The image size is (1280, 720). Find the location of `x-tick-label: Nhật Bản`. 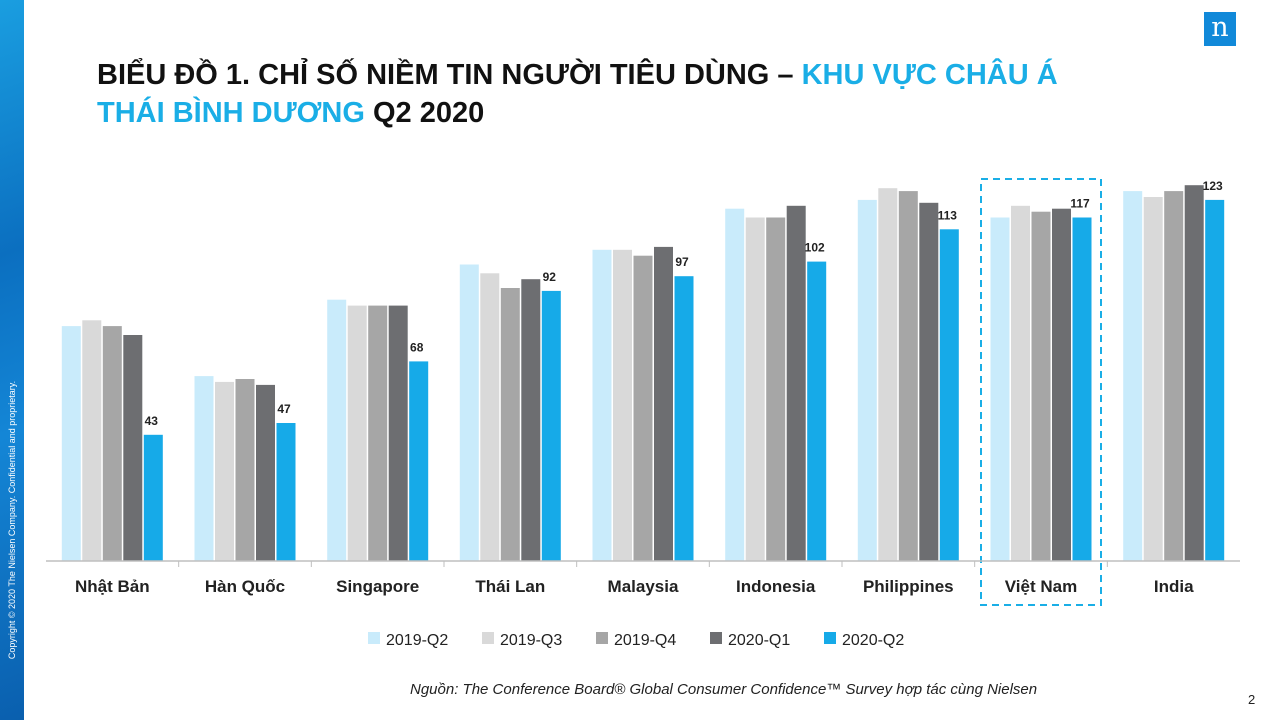

x-tick-label: Nhật Bản is located at coordinates (112, 586).